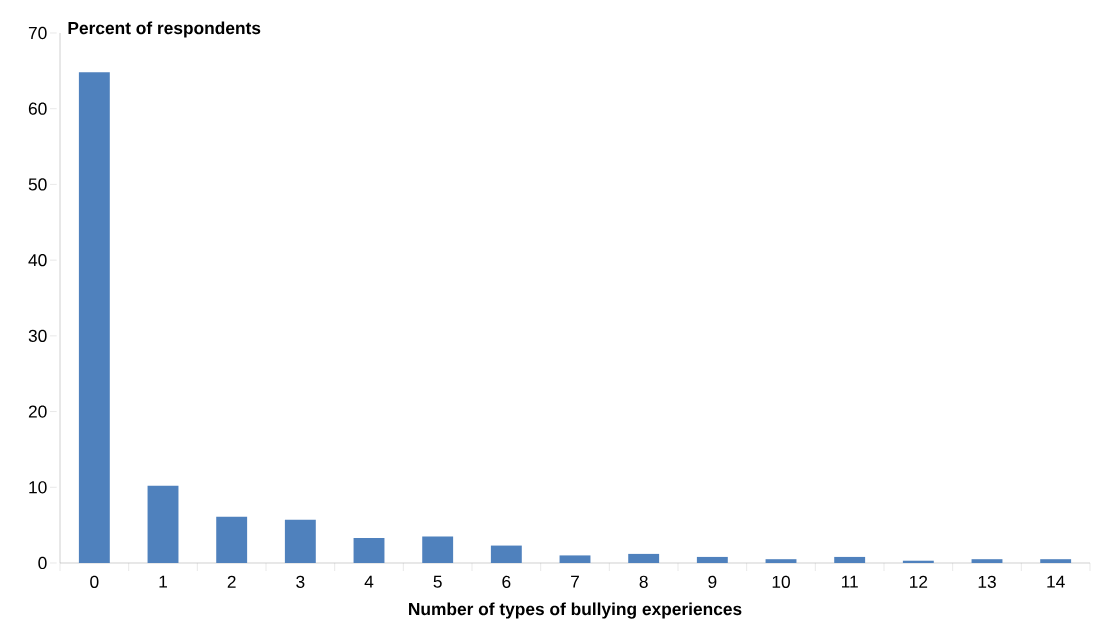 Image resolution: width=1106 pixels, height=642 pixels. What do you see at coordinates (987, 581) in the screenshot?
I see `x-tick-label: 13` at bounding box center [987, 581].